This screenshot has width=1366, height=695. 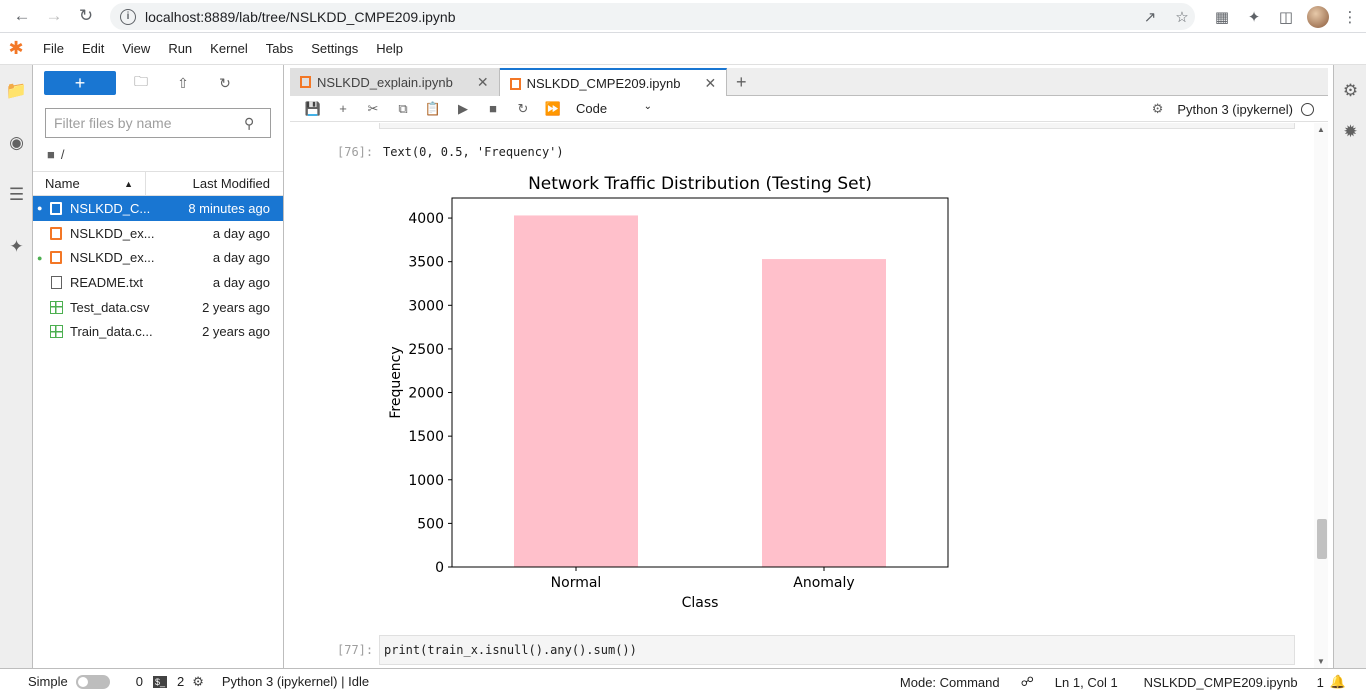 What do you see at coordinates (158, 282) in the screenshot?
I see `file-row: README.txt a day ago` at bounding box center [158, 282].